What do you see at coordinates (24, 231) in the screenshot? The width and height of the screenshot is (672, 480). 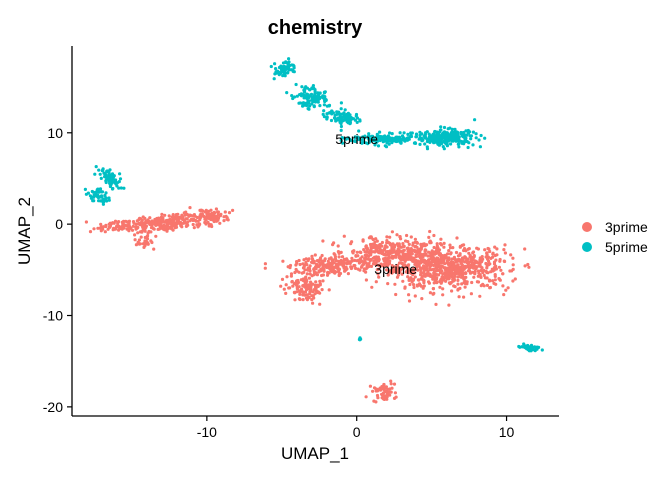 I see `y-axis-title: UMAP_2` at bounding box center [24, 231].